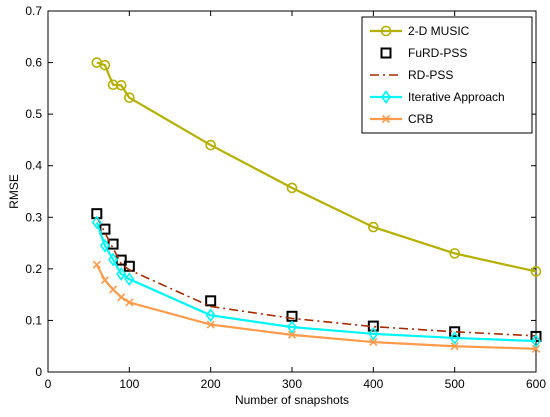  What do you see at coordinates (33, 114) in the screenshot?
I see `y-tick-label: 0.5` at bounding box center [33, 114].